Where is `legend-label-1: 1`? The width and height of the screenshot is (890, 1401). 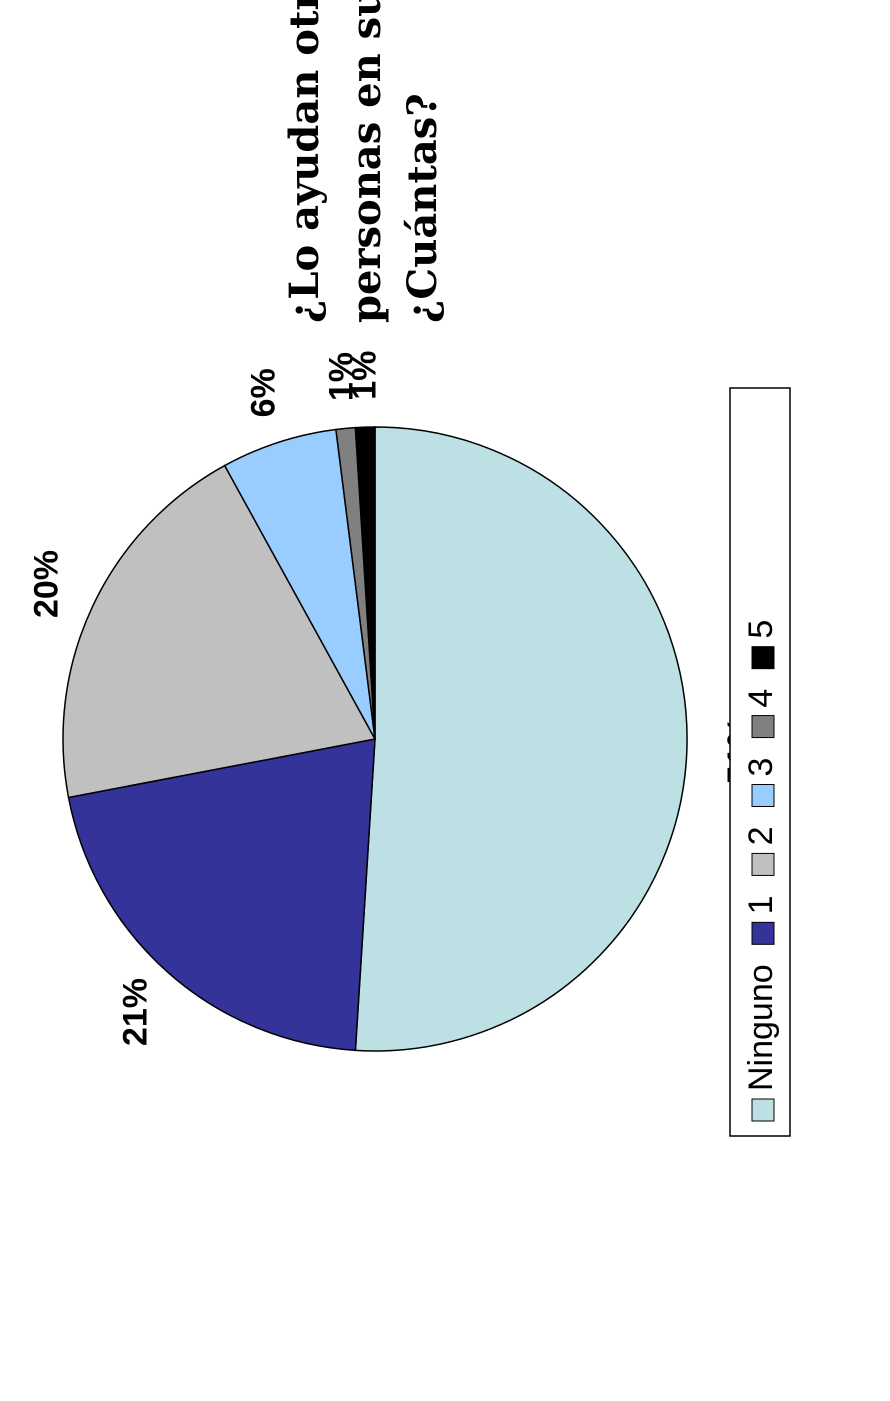
legend-label-1: 1 is located at coordinates (761, 904).